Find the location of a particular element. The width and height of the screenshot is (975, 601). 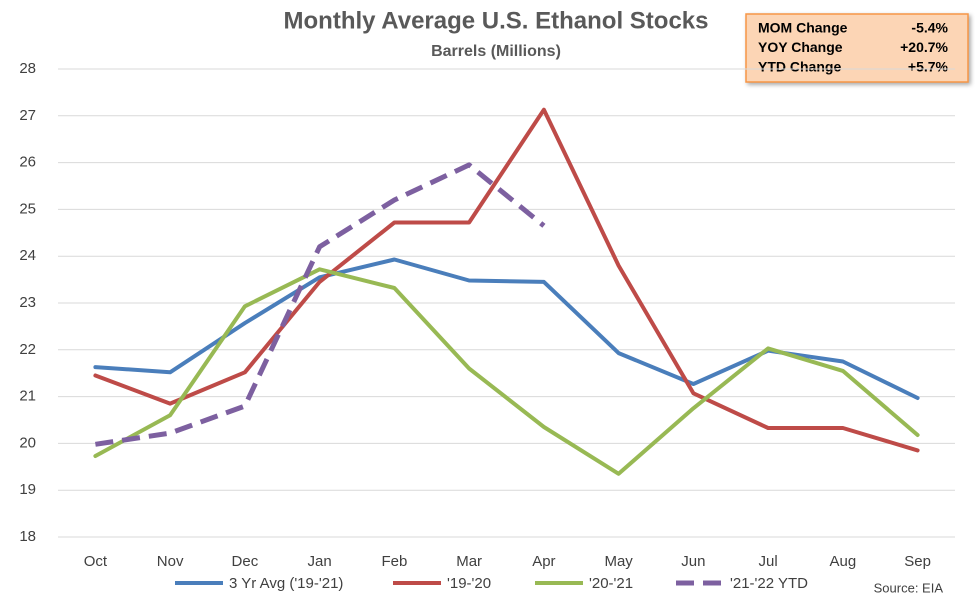

legend-label: 3 Yr Avg ('19-'21) is located at coordinates (286, 583).